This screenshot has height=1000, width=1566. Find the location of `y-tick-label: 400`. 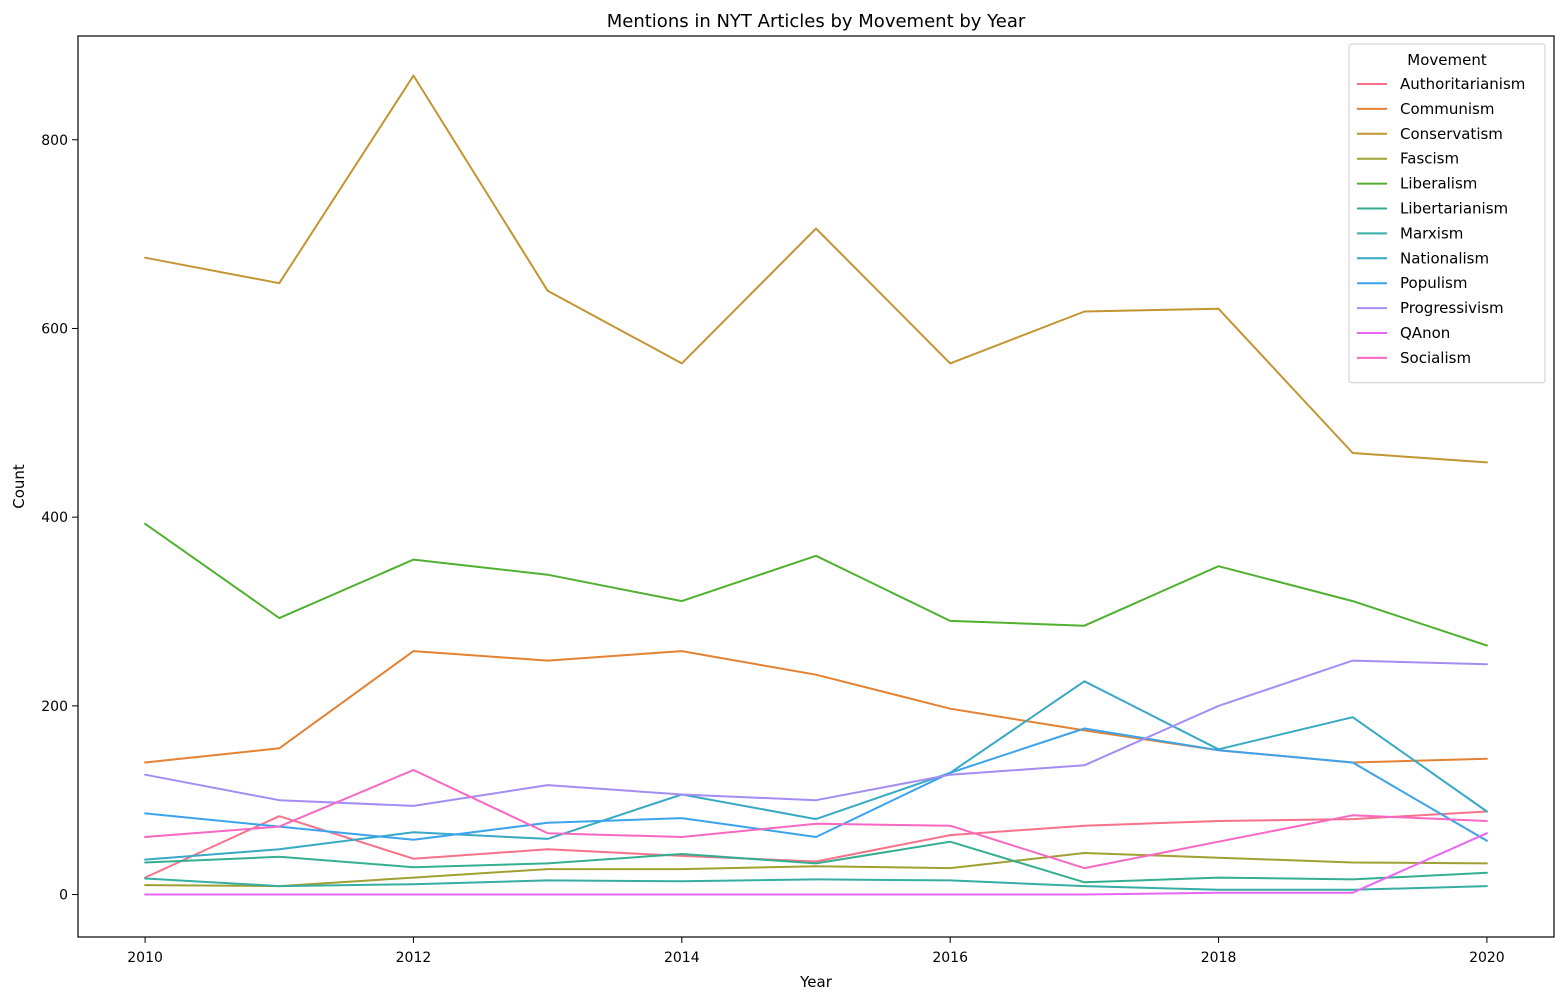

y-tick-label: 400 is located at coordinates (54, 518).